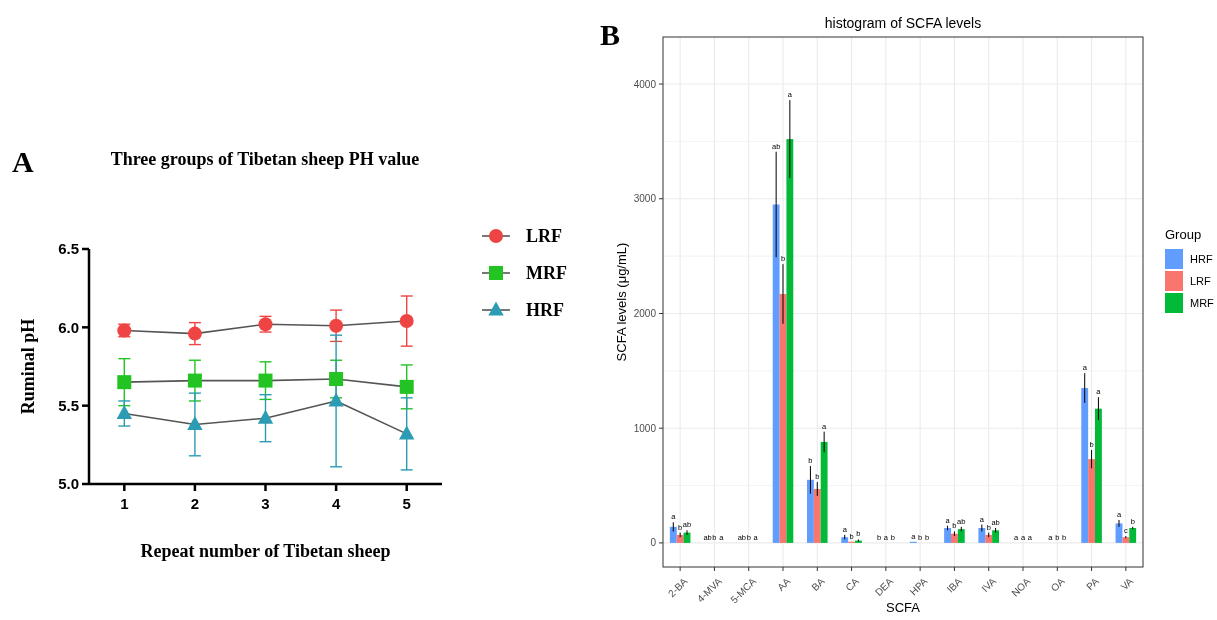  What do you see at coordinates (195, 503) in the screenshot?
I see `x-tick-label: 2` at bounding box center [195, 503].